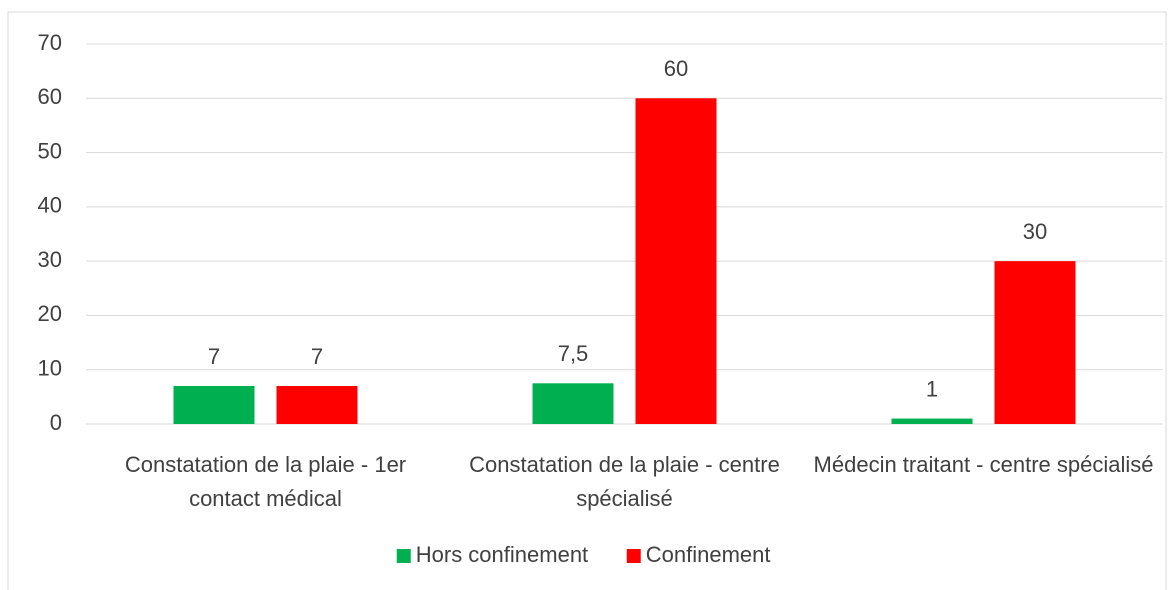  I want to click on legend-label: Hors confinement, so click(502, 554).